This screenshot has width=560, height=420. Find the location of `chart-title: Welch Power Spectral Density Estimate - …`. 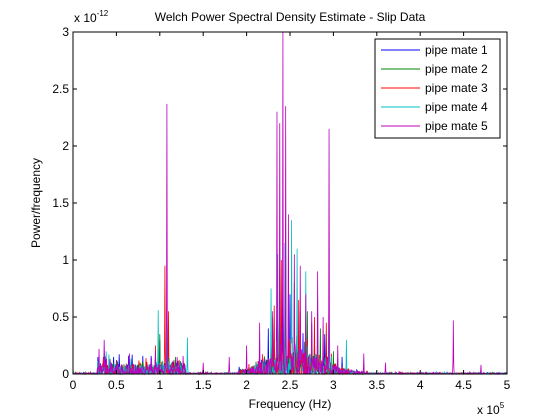

chart-title: Welch Power Spectral Density Estimate - … is located at coordinates (290, 17).